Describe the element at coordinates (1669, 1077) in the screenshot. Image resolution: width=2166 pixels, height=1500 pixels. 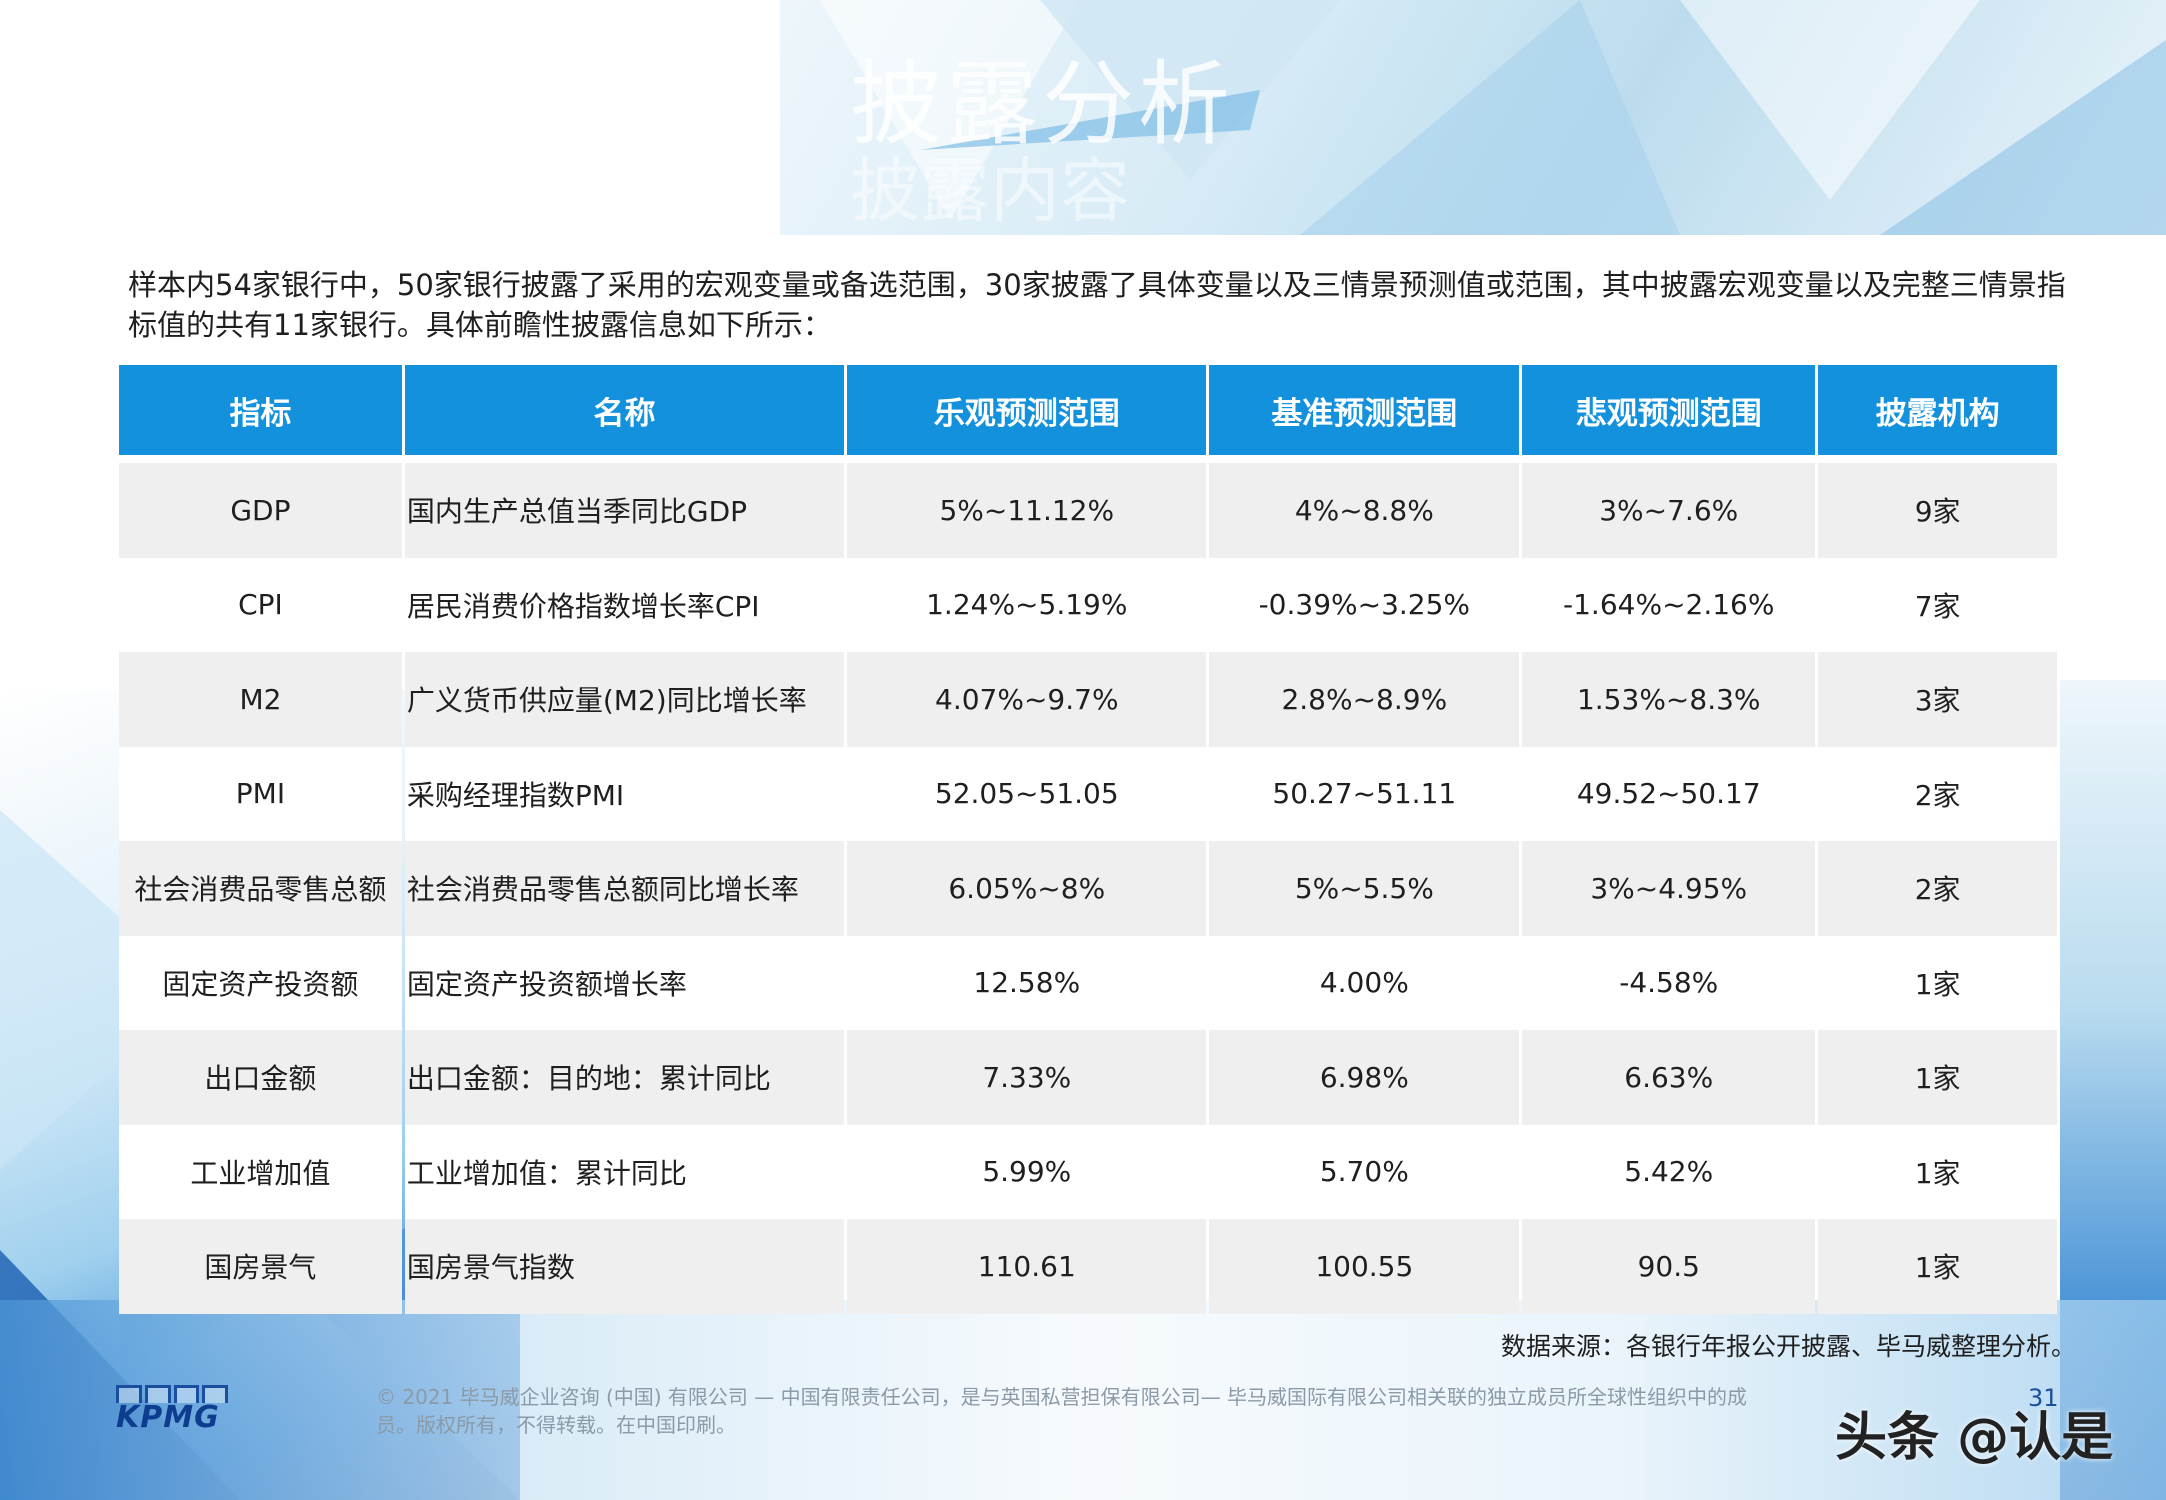
I see `pessimistic-cell: 6.63%` at that location.